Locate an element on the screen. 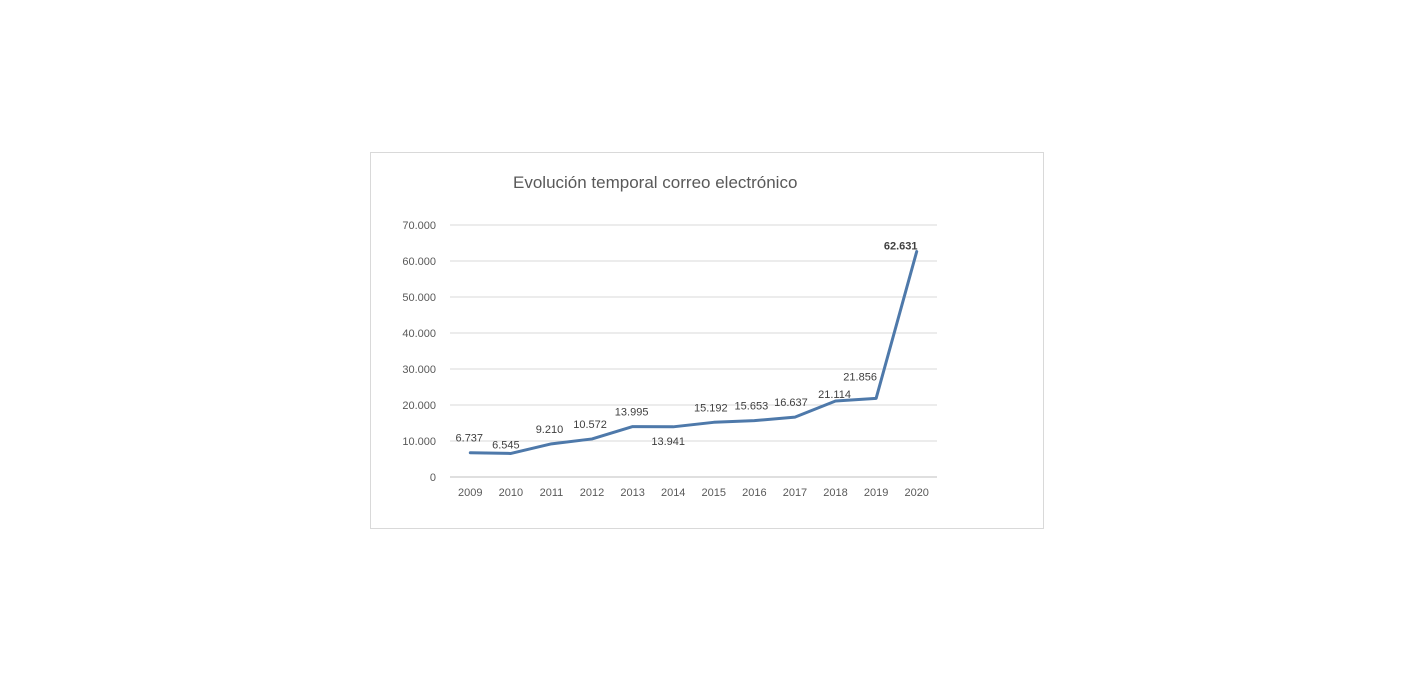 The image size is (1416, 682). y-tick-label: 0 is located at coordinates (433, 478).